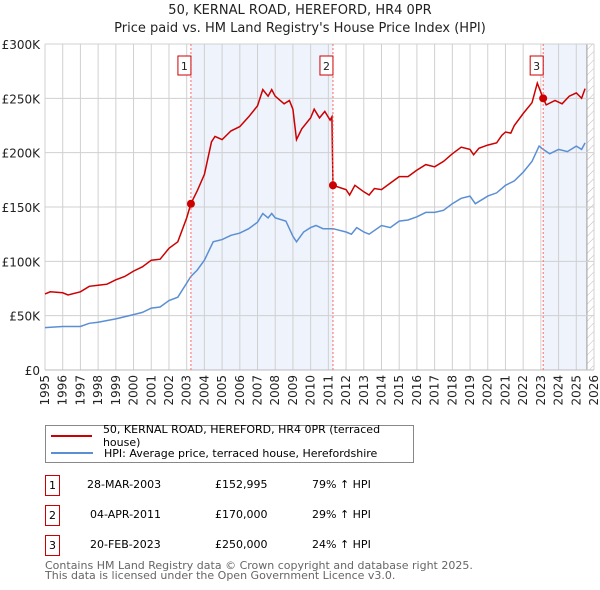 This screenshot has height=590, width=600. I want to click on y-tick-label: £200K, so click(22, 154).